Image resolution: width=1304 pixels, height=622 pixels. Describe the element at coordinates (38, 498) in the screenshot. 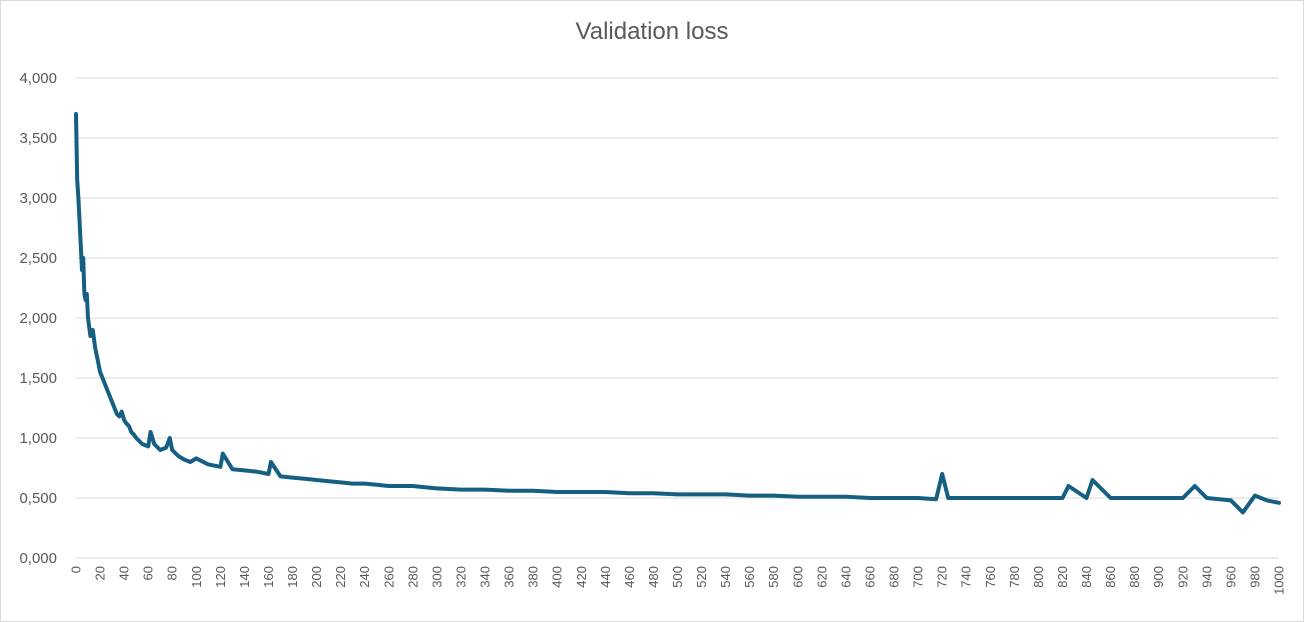

I see `y-tick-label: 0,500` at that location.